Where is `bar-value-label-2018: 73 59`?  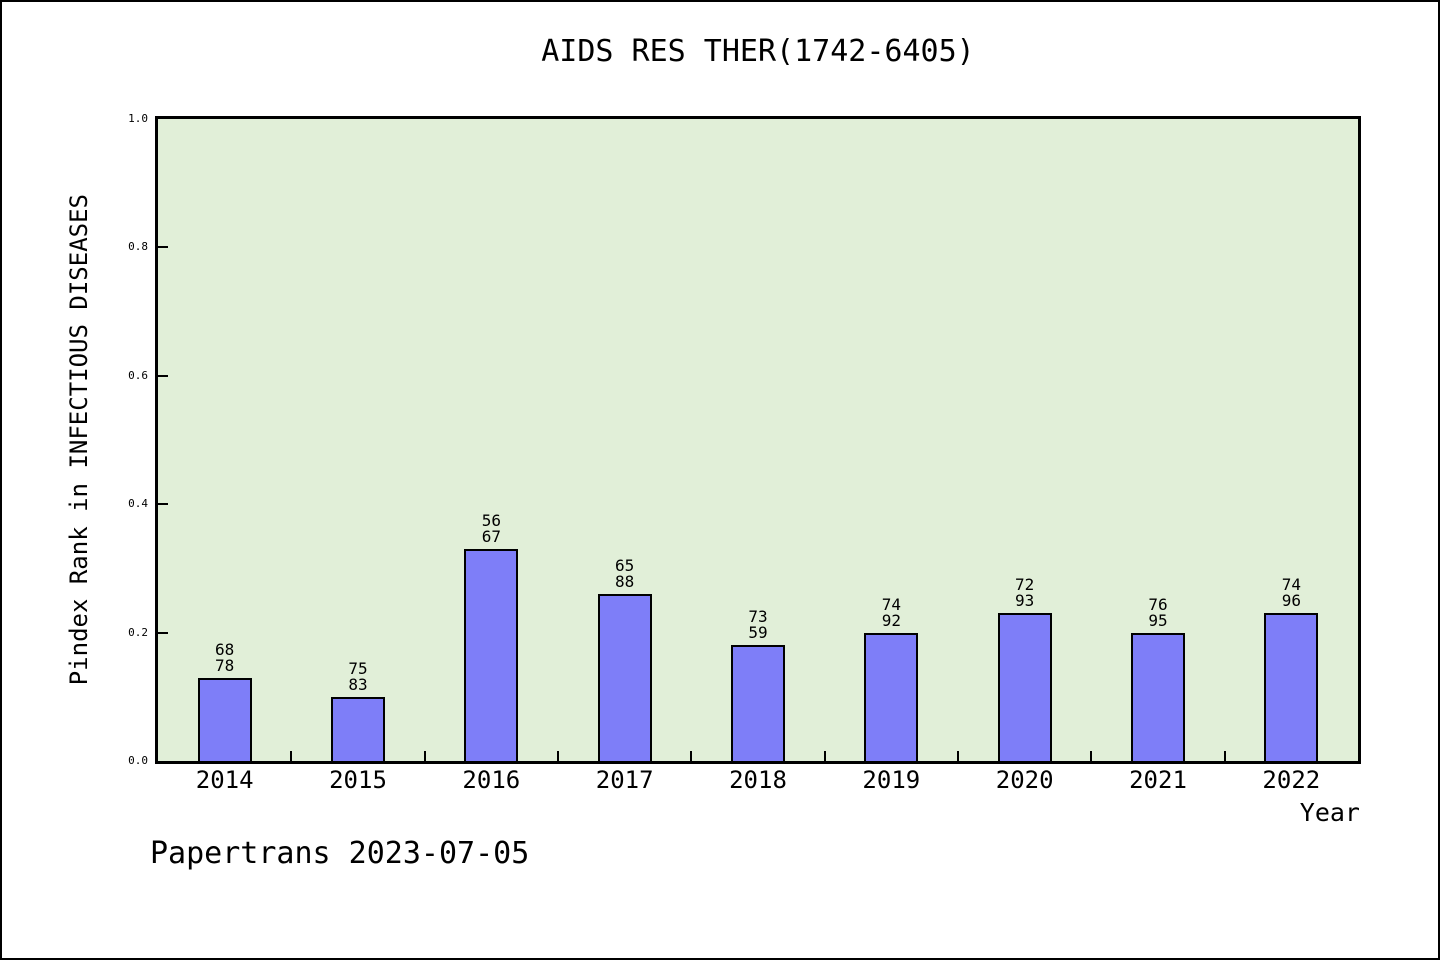
bar-value-label-2018: 73 59 is located at coordinates (758, 625).